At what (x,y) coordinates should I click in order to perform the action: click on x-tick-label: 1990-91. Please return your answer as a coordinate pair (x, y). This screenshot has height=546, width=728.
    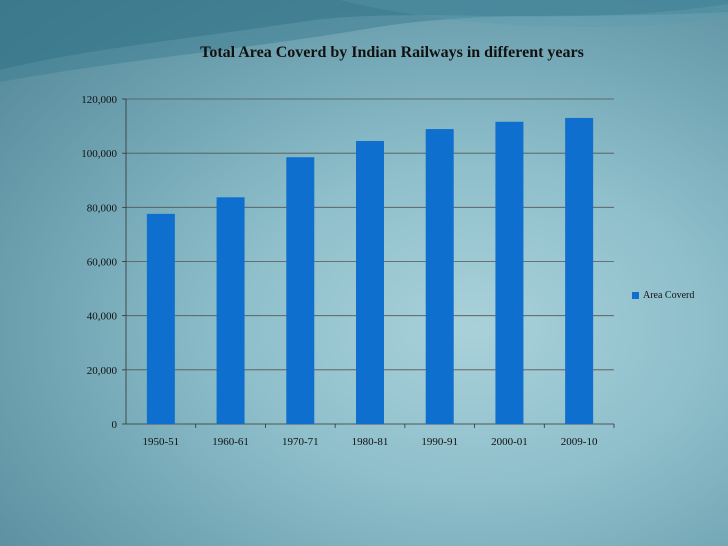
    Looking at the image, I should click on (439, 442).